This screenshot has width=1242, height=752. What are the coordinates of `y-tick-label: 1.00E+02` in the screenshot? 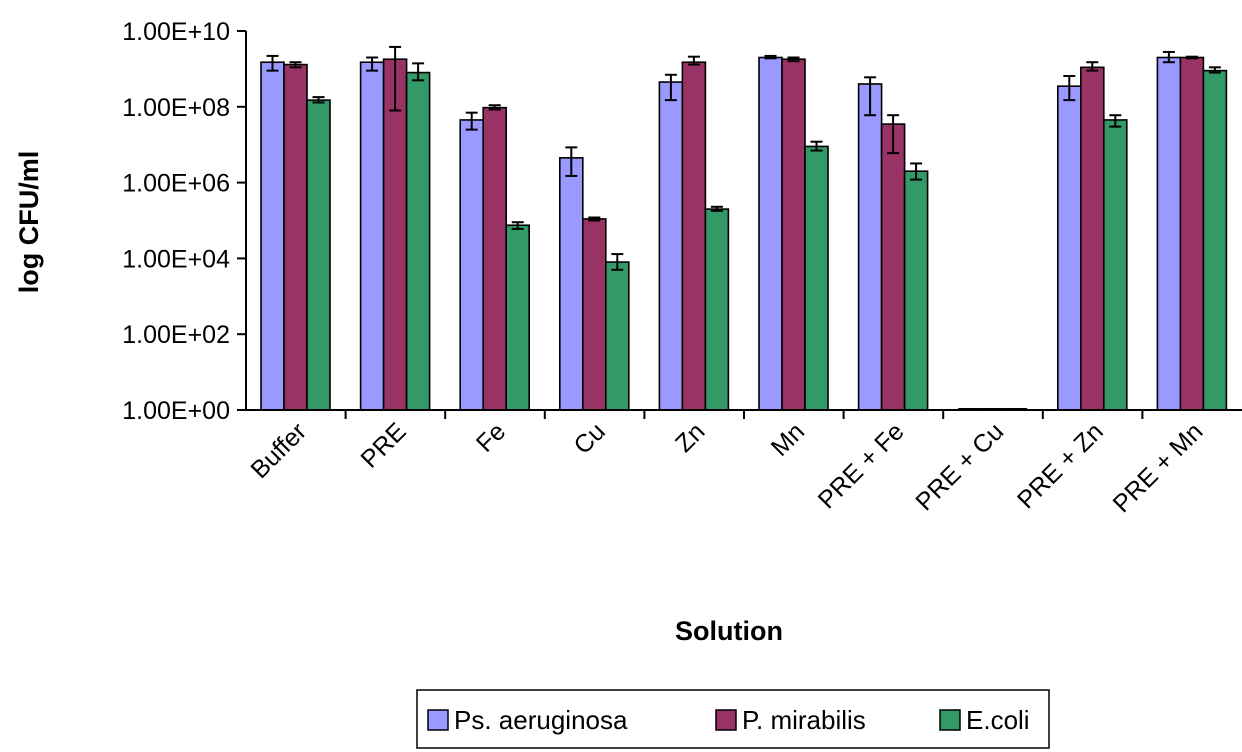 It's located at (176, 335).